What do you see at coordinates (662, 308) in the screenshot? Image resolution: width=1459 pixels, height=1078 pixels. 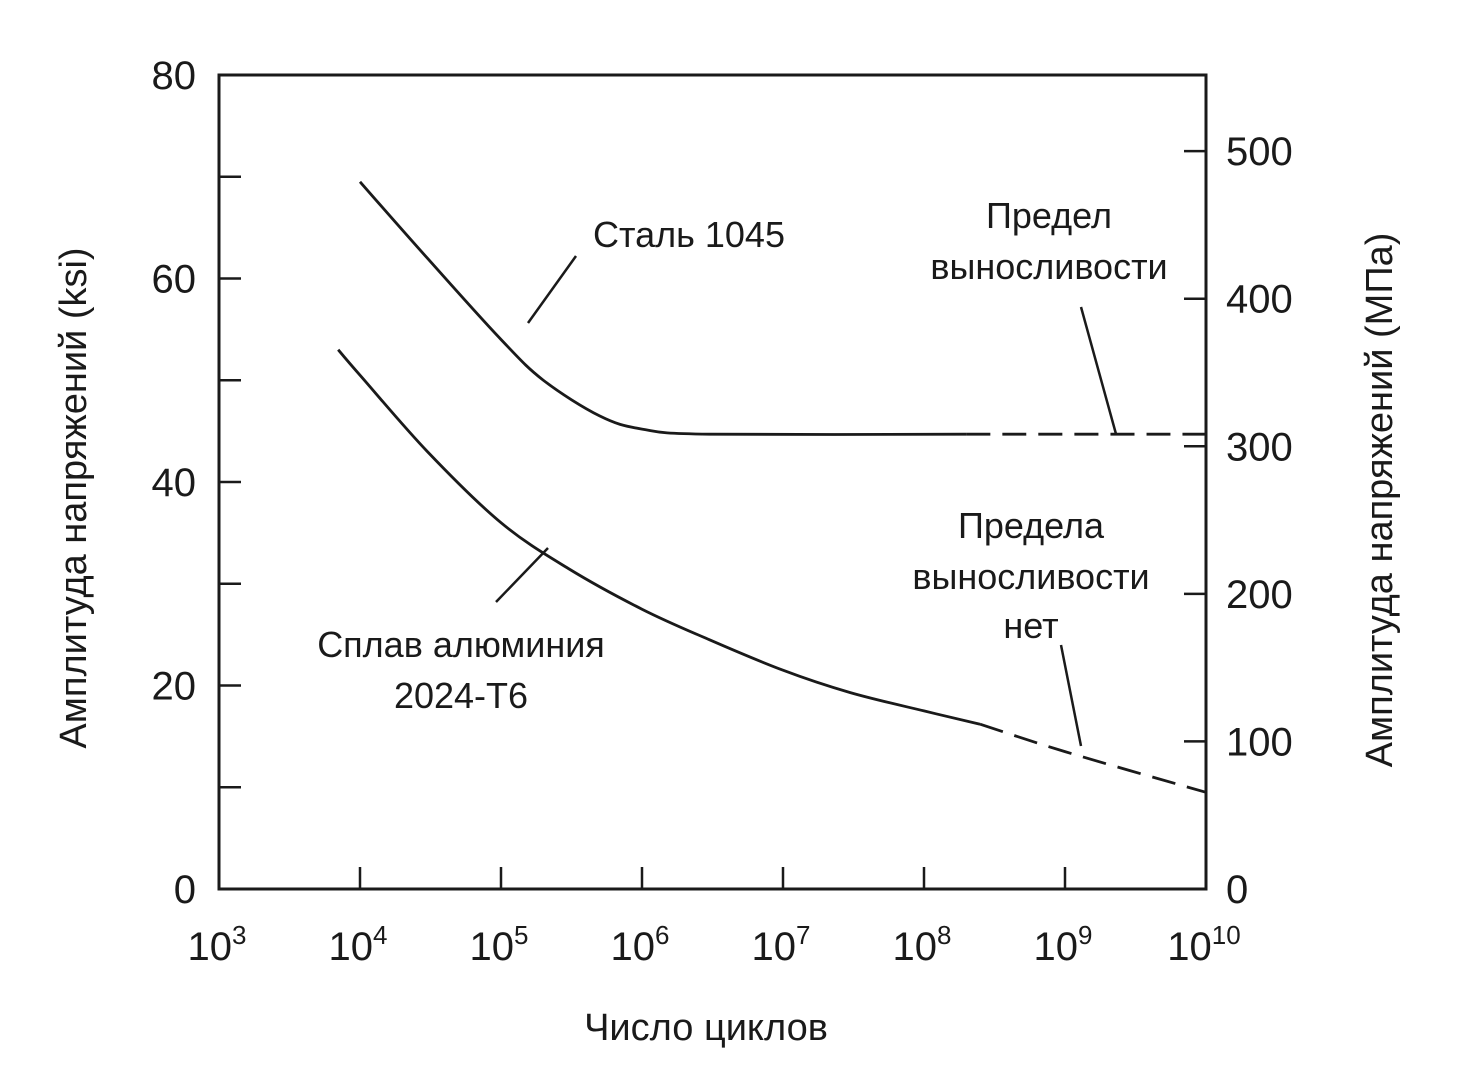 I see `series-0-solid-line` at bounding box center [662, 308].